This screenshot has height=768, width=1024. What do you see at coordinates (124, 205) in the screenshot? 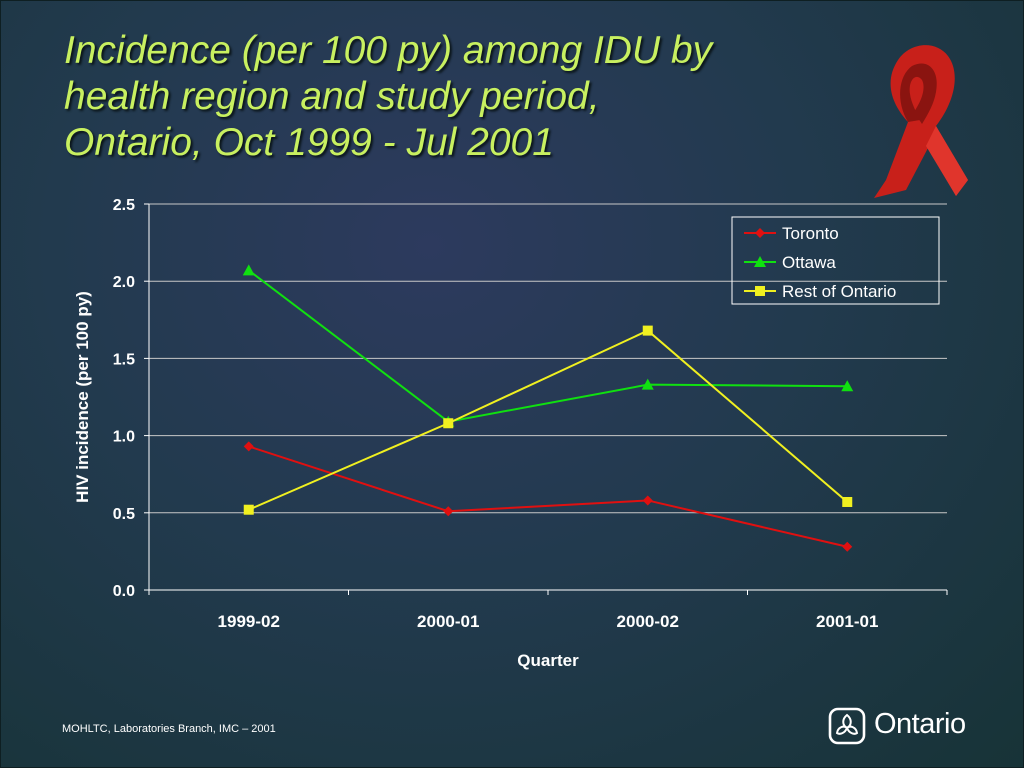
I see `y-tick-label: 2.5` at bounding box center [124, 205].